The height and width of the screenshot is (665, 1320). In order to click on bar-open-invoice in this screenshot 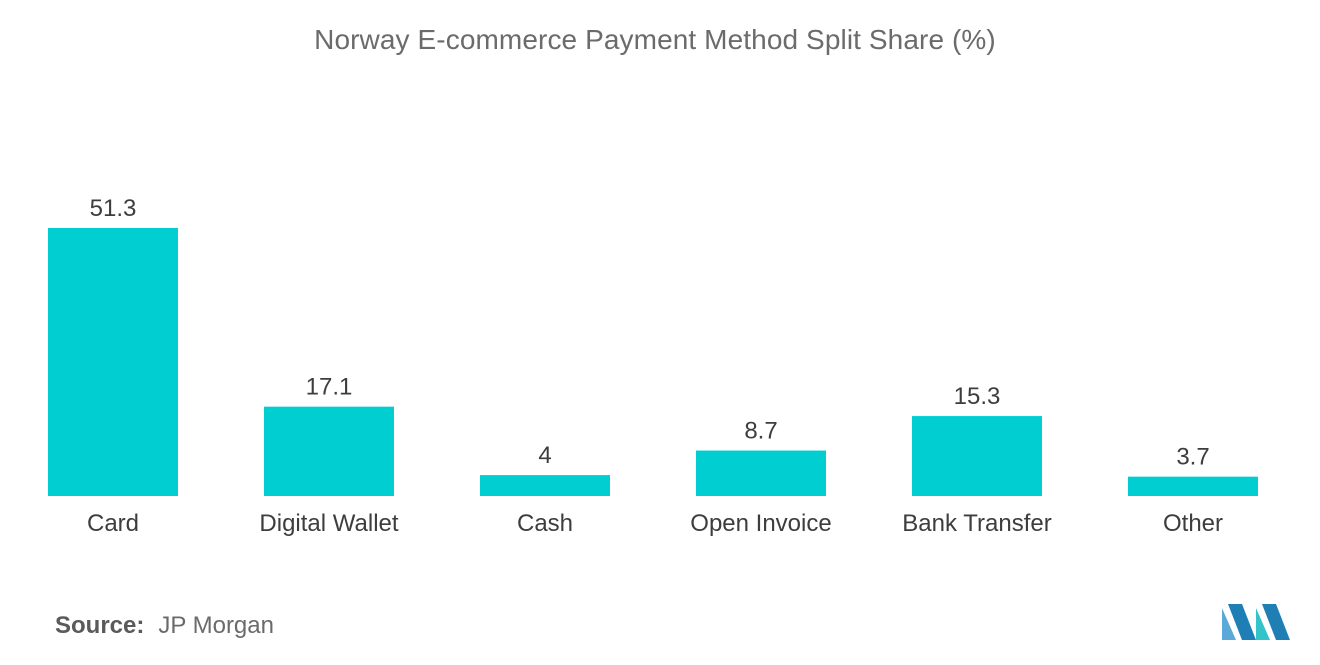, I will do `click(761, 473)`.